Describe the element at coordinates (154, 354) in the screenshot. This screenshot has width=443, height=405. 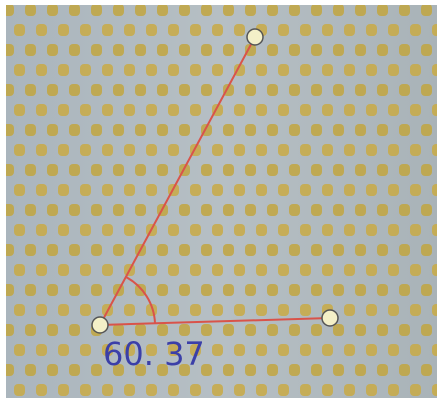
I see `angle-label: 60. 37` at that location.